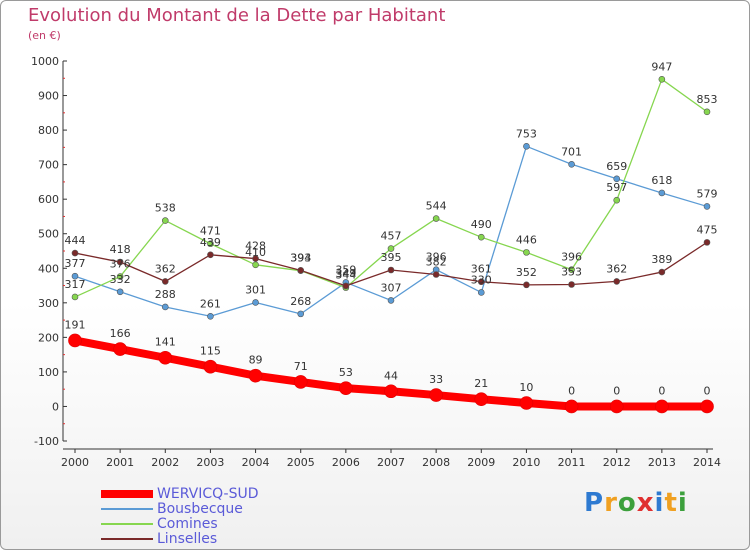 Image resolution: width=750 pixels, height=550 pixels. What do you see at coordinates (346, 462) in the screenshot?
I see `x-tick-label: 2006` at bounding box center [346, 462].